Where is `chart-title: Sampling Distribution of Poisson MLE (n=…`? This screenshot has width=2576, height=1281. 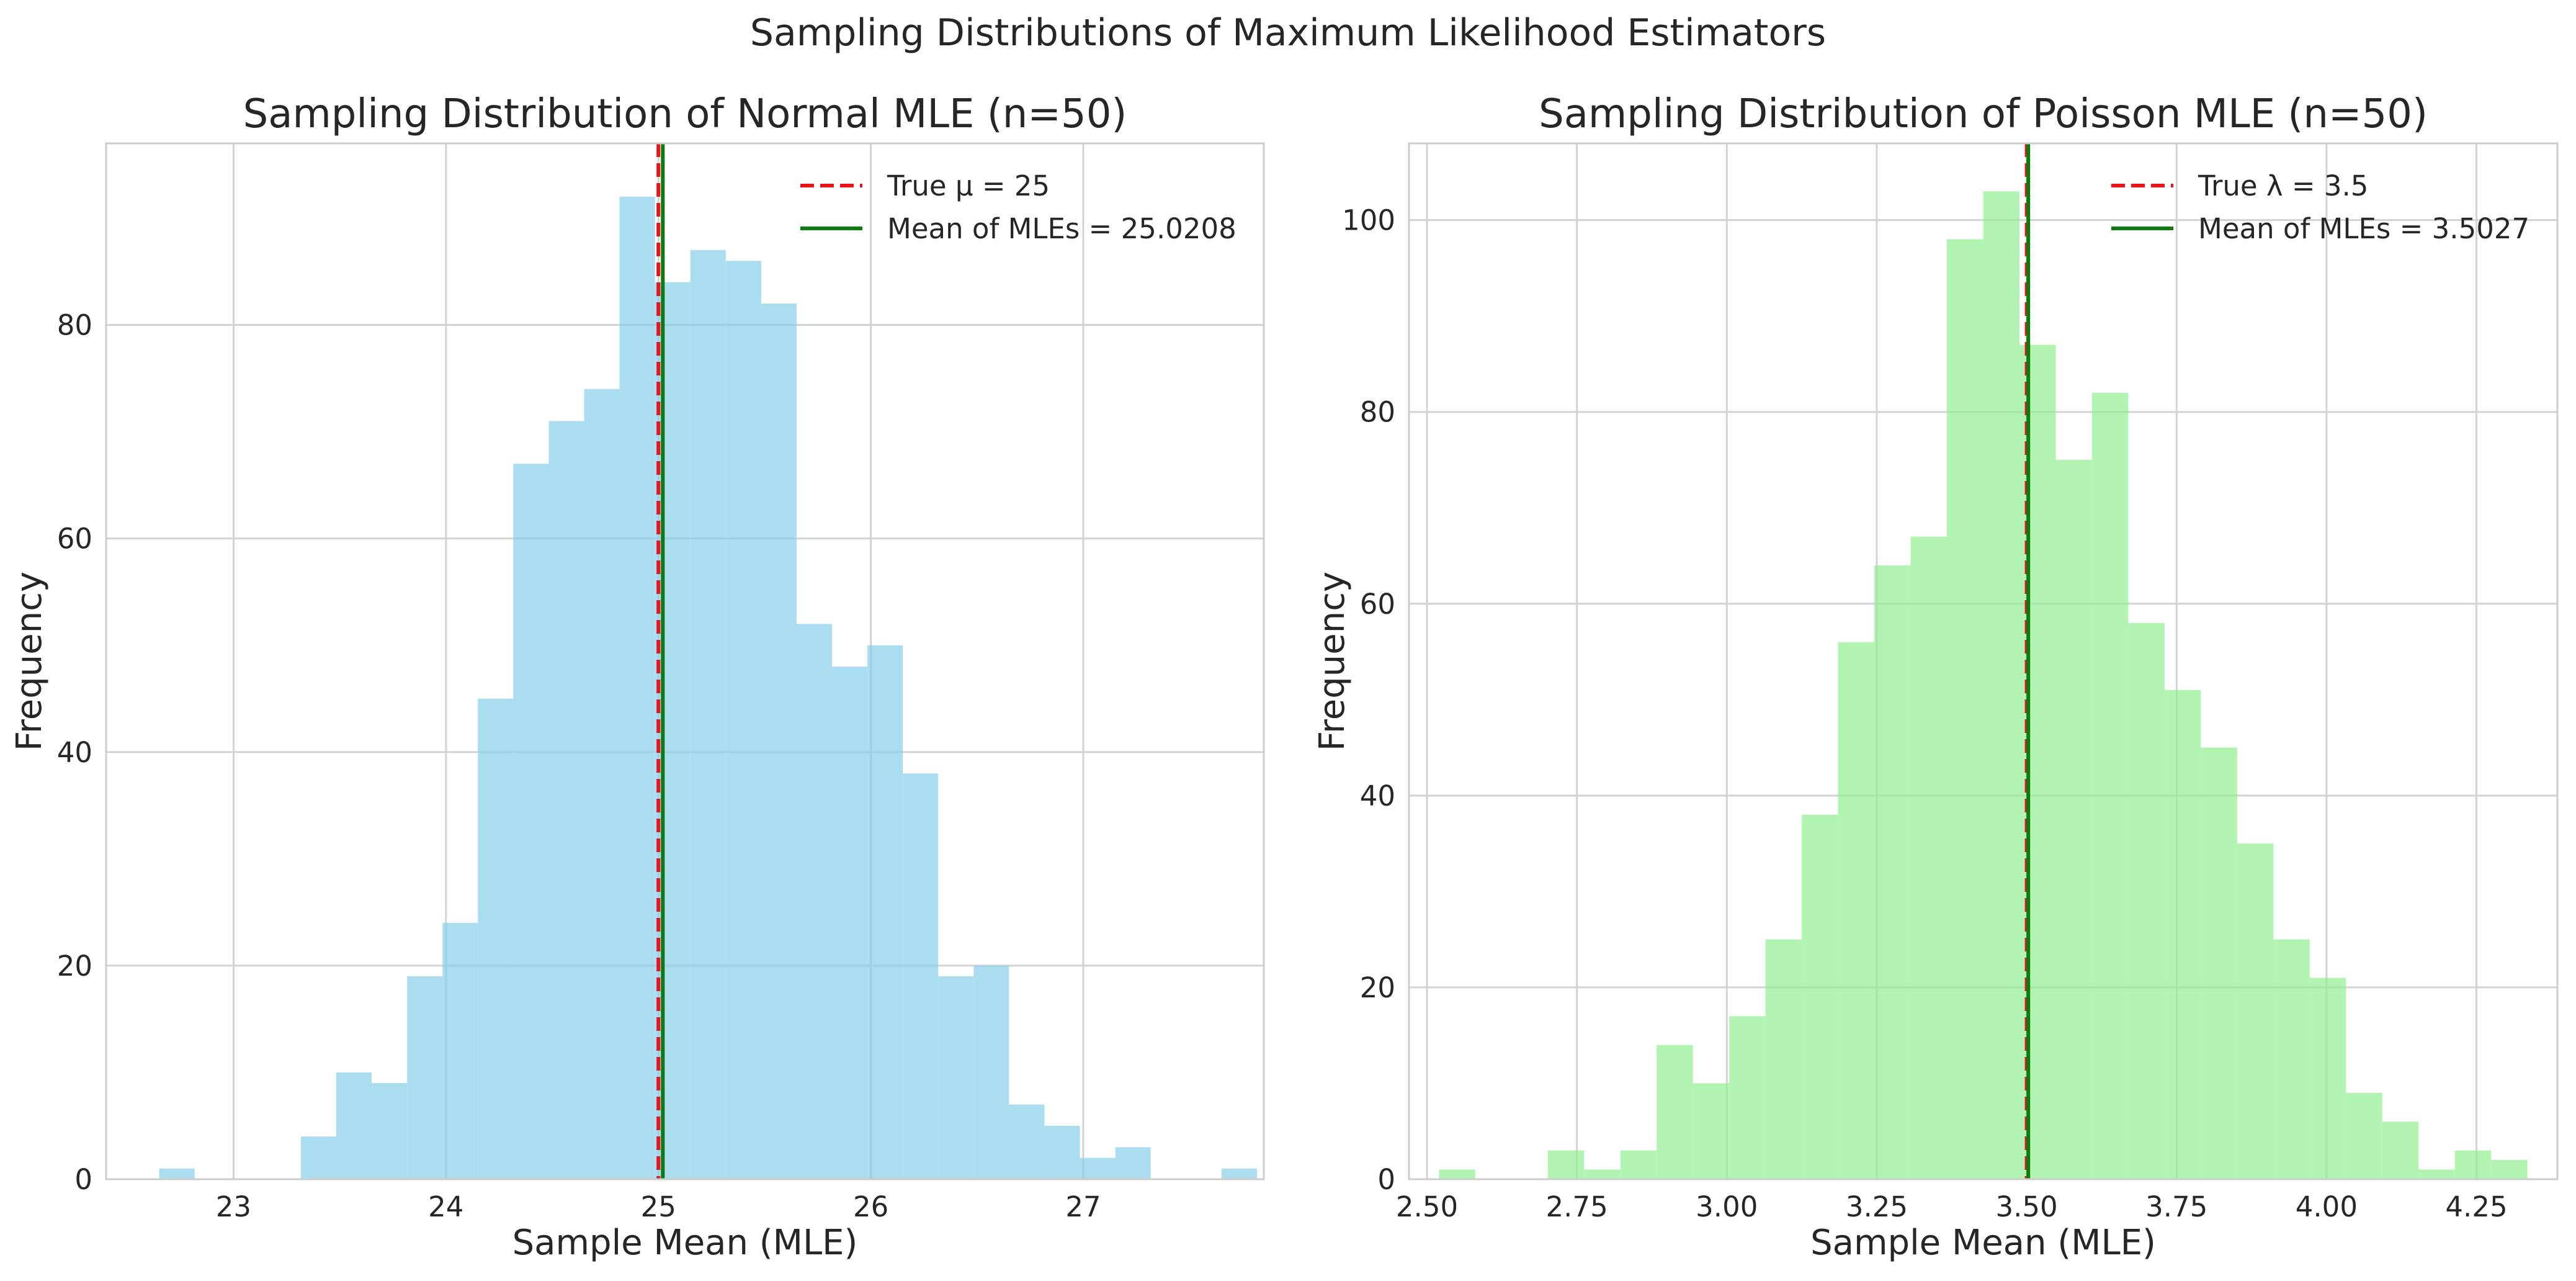
chart-title: Sampling Distribution of Poisson MLE (n=… is located at coordinates (1983, 114).